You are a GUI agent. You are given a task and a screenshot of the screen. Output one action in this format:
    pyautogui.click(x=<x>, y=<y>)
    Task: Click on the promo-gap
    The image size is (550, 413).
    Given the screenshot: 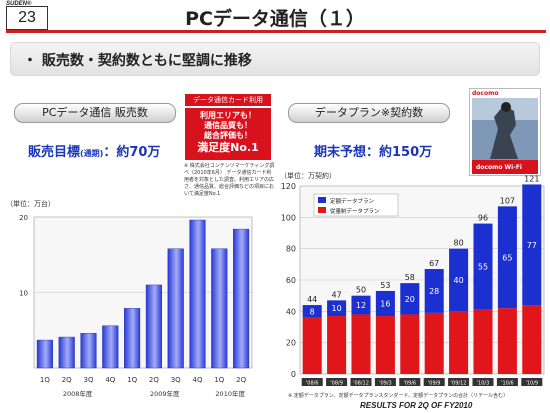 What is the action you would take?
    pyautogui.click(x=228, y=107)
    